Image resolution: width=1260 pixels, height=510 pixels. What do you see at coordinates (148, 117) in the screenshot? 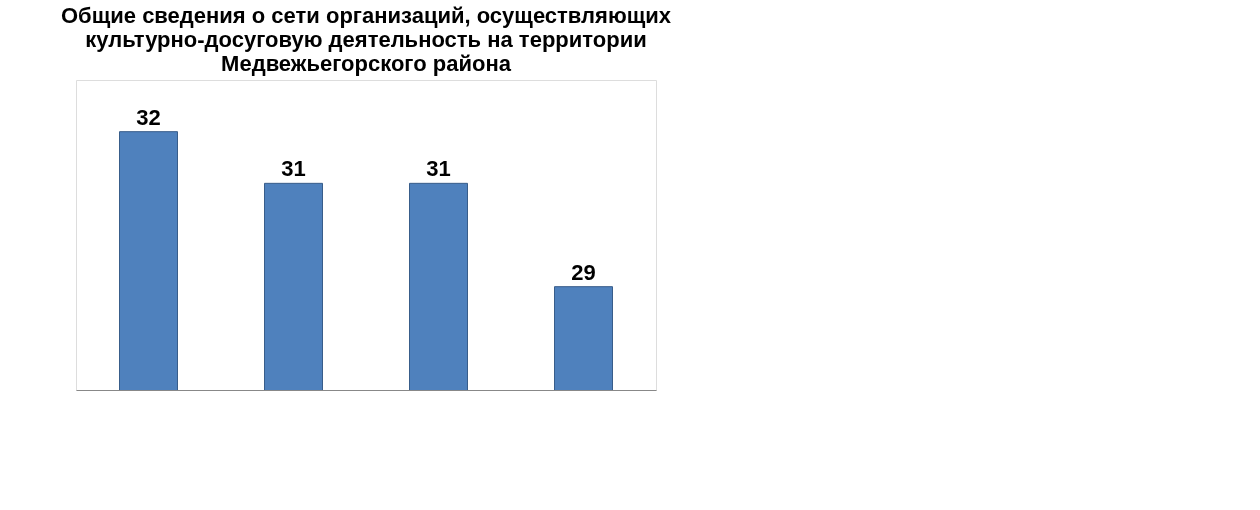
I see `data-label: 32` at bounding box center [148, 117].